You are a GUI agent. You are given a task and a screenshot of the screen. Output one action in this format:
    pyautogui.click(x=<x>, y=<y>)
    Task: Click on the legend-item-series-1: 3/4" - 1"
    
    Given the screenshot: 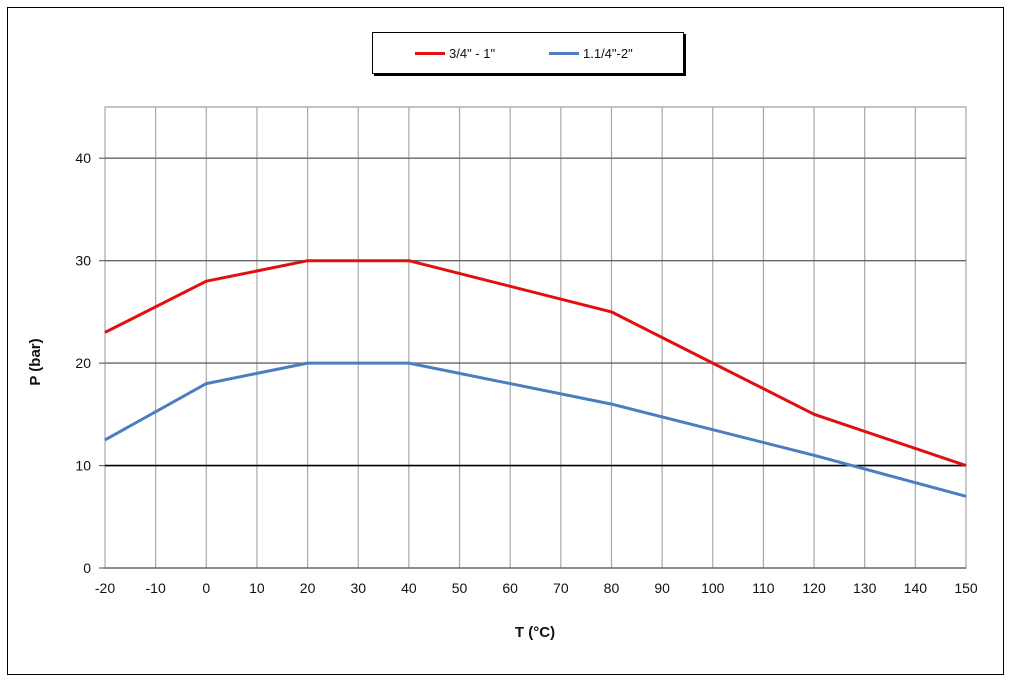 What is the action you would take?
    pyautogui.click(x=455, y=53)
    